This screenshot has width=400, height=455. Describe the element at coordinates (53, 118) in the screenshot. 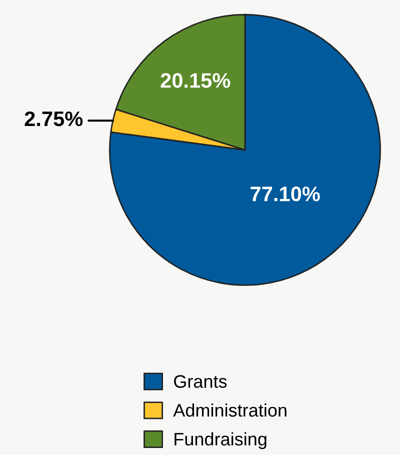

I see `data-label: 2.75%` at that location.